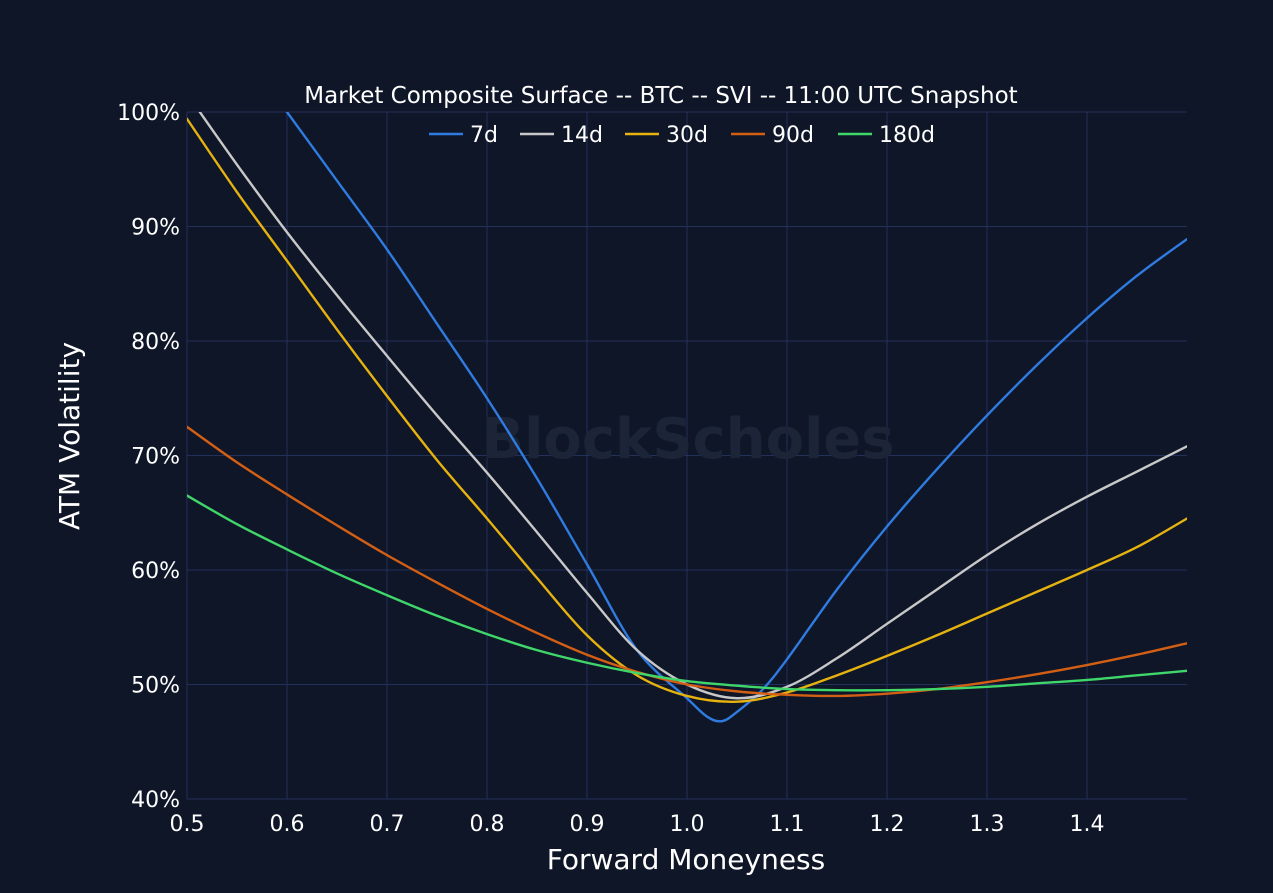 The height and width of the screenshot is (893, 1273). What do you see at coordinates (463, 135) in the screenshot?
I see `legend-item-7d: 7d` at bounding box center [463, 135].